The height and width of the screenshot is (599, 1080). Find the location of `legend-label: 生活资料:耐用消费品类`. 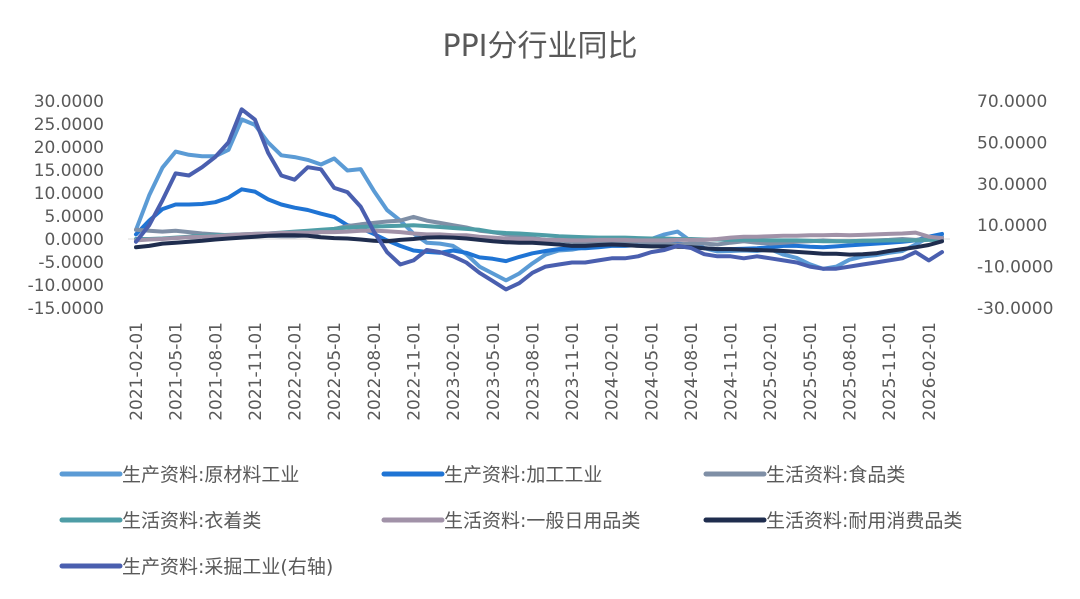

legend-label: 生活资料:耐用消费品类 is located at coordinates (864, 521).